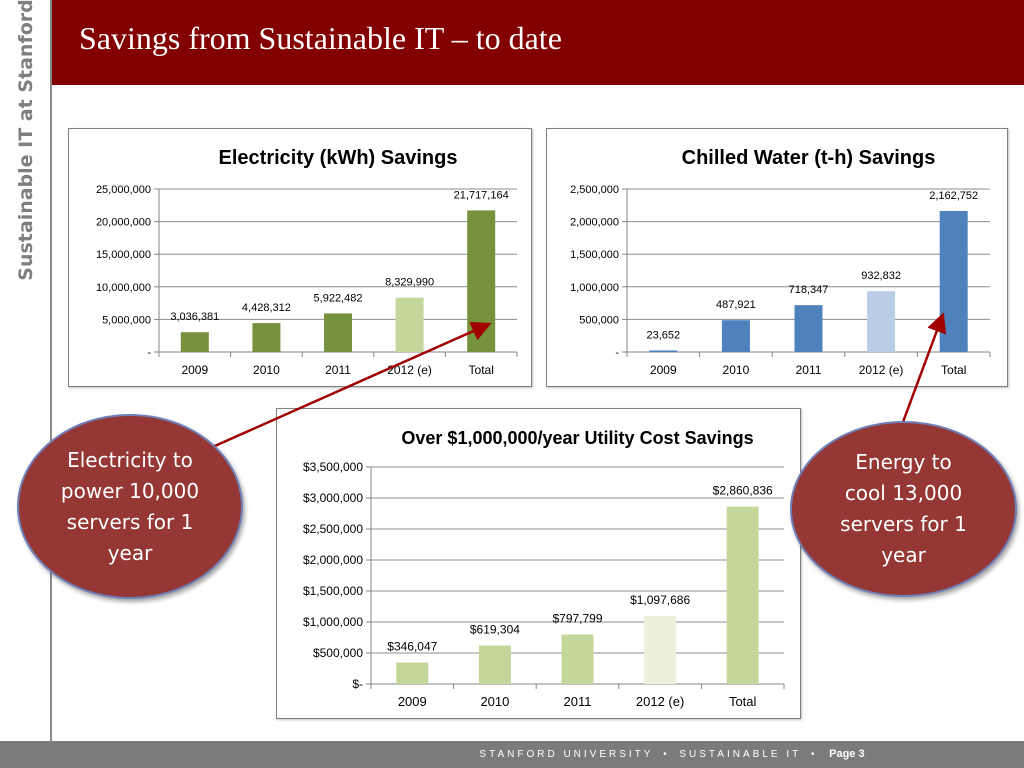 The width and height of the screenshot is (1024, 768). I want to click on data-label: 2,162,752, so click(953, 196).